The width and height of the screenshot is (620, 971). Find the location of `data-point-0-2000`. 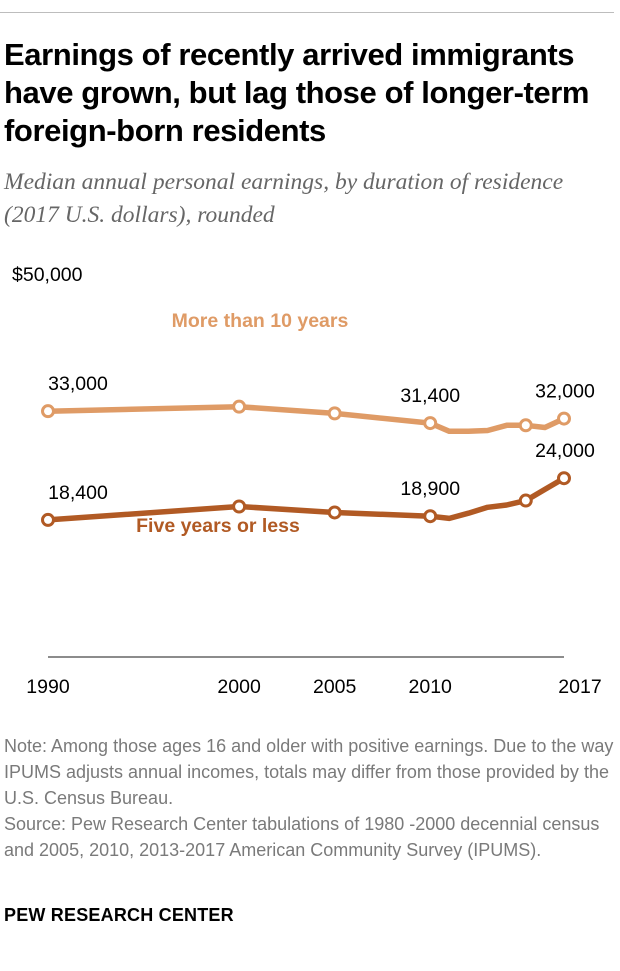

data-point-0-2000 is located at coordinates (239, 406).